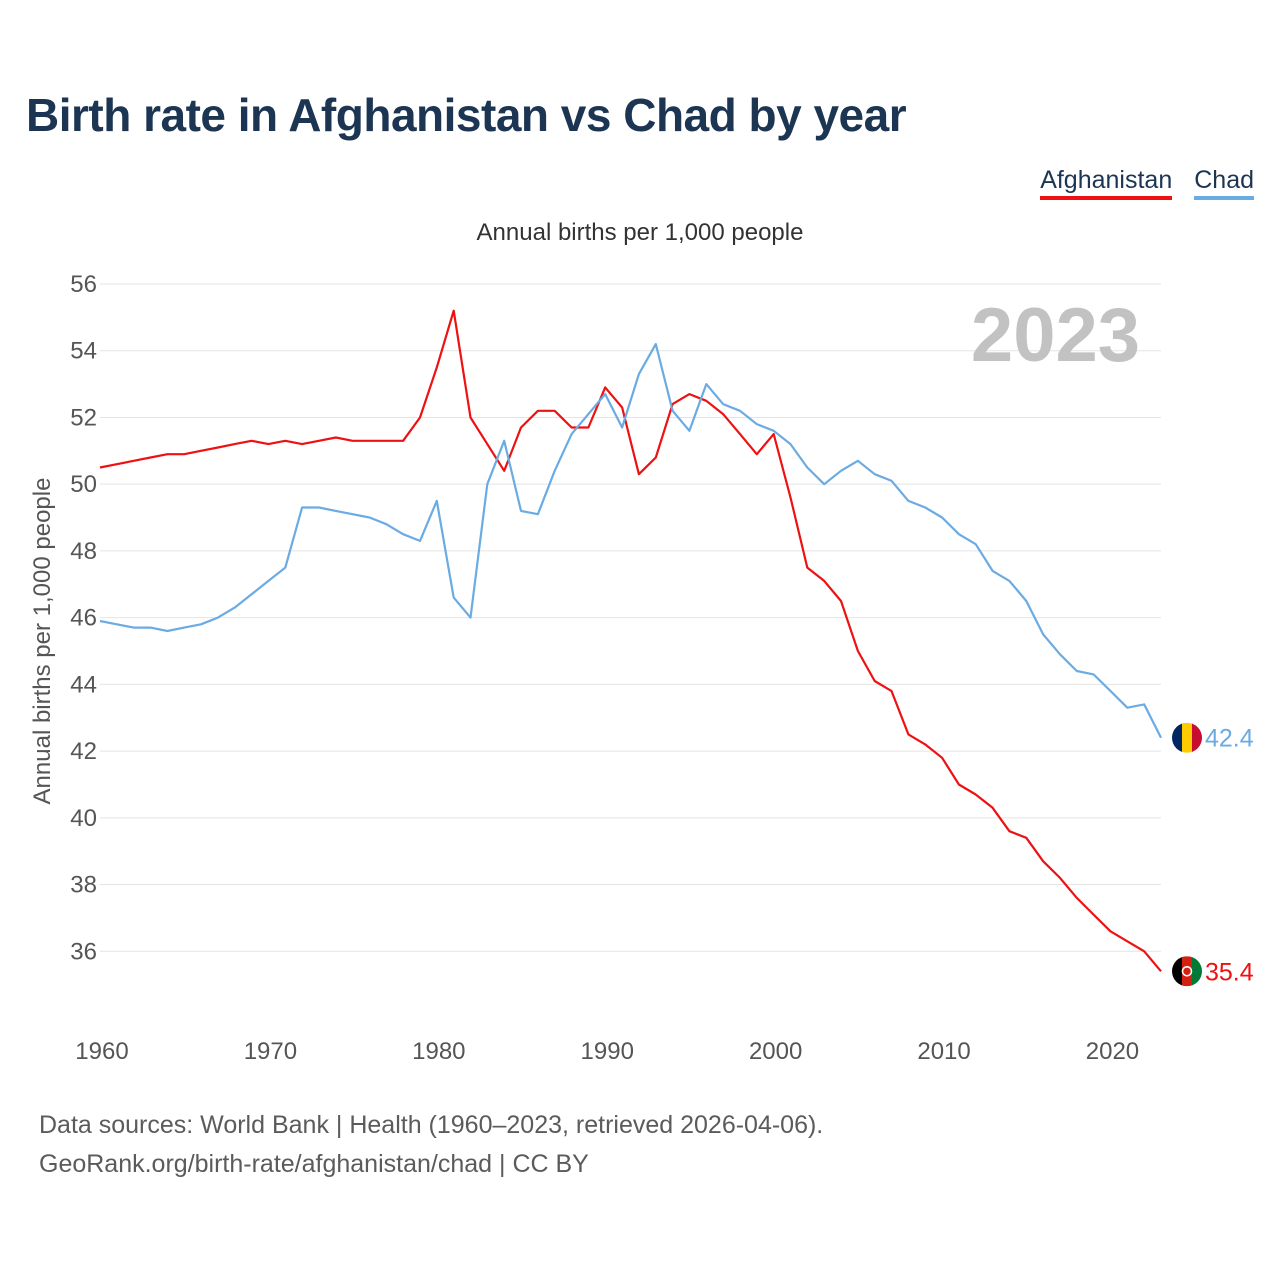 The height and width of the screenshot is (1280, 1280). What do you see at coordinates (1224, 183) in the screenshot?
I see `legend-item-chad: Chad` at bounding box center [1224, 183].